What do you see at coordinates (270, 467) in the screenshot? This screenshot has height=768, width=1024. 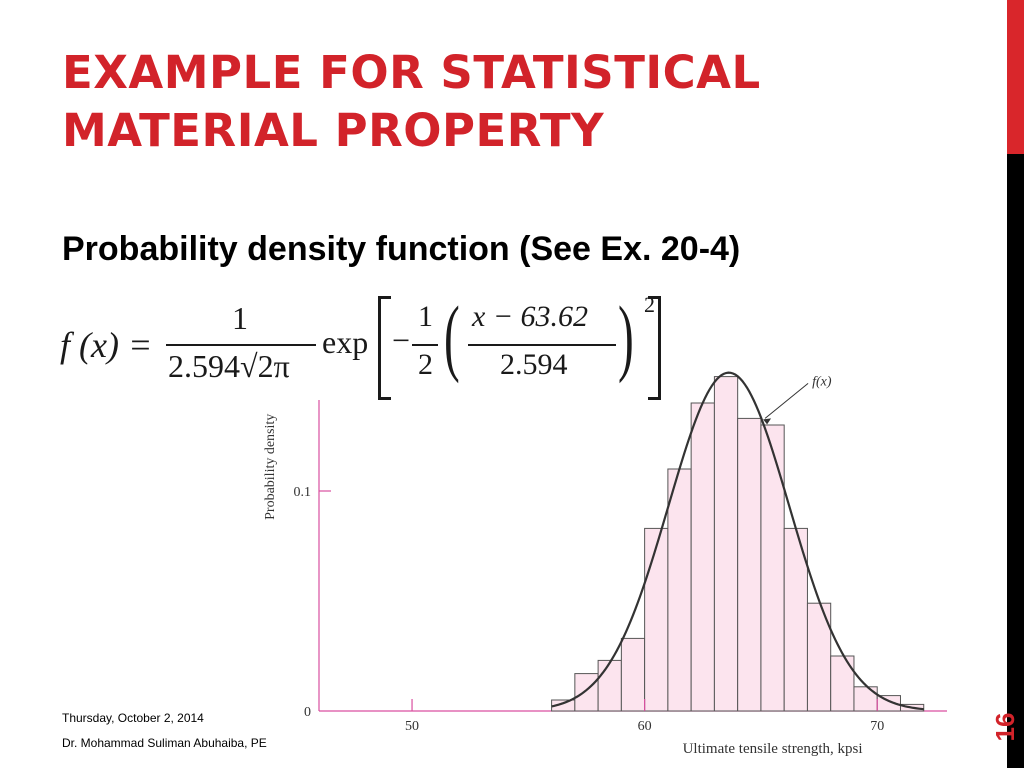 I see `y-axis-label: Probability density` at bounding box center [270, 467].